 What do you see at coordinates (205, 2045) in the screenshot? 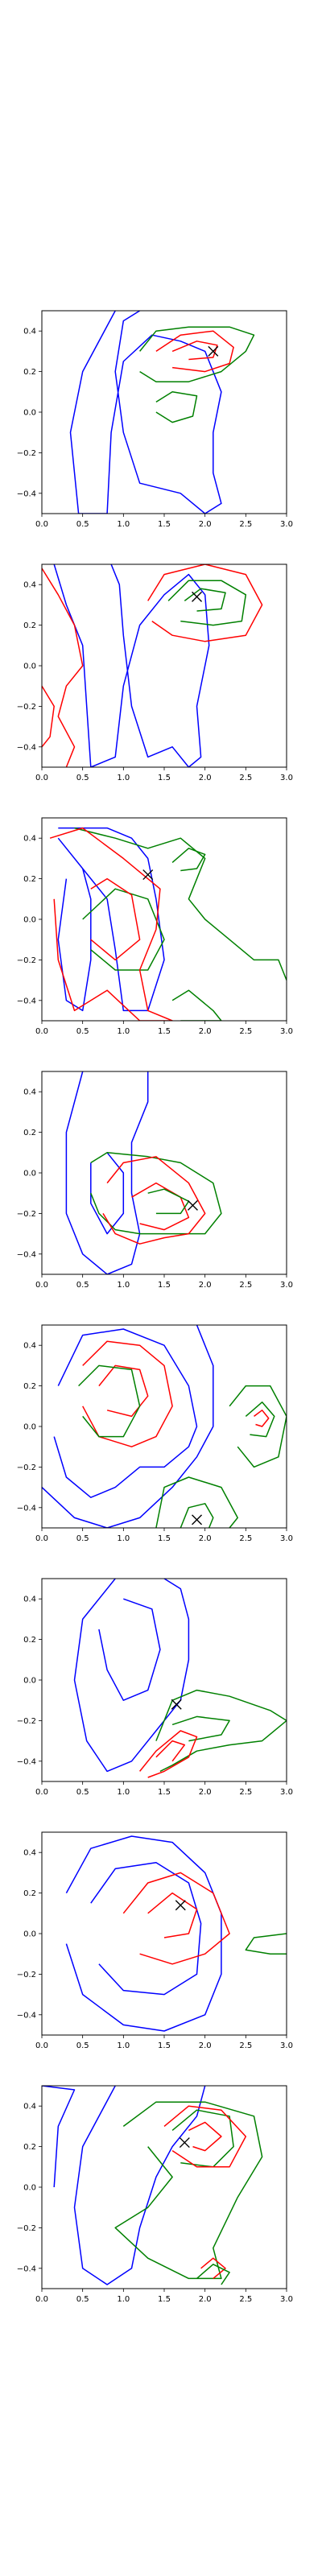
I see `x-tick-label: 2.0` at bounding box center [205, 2045].